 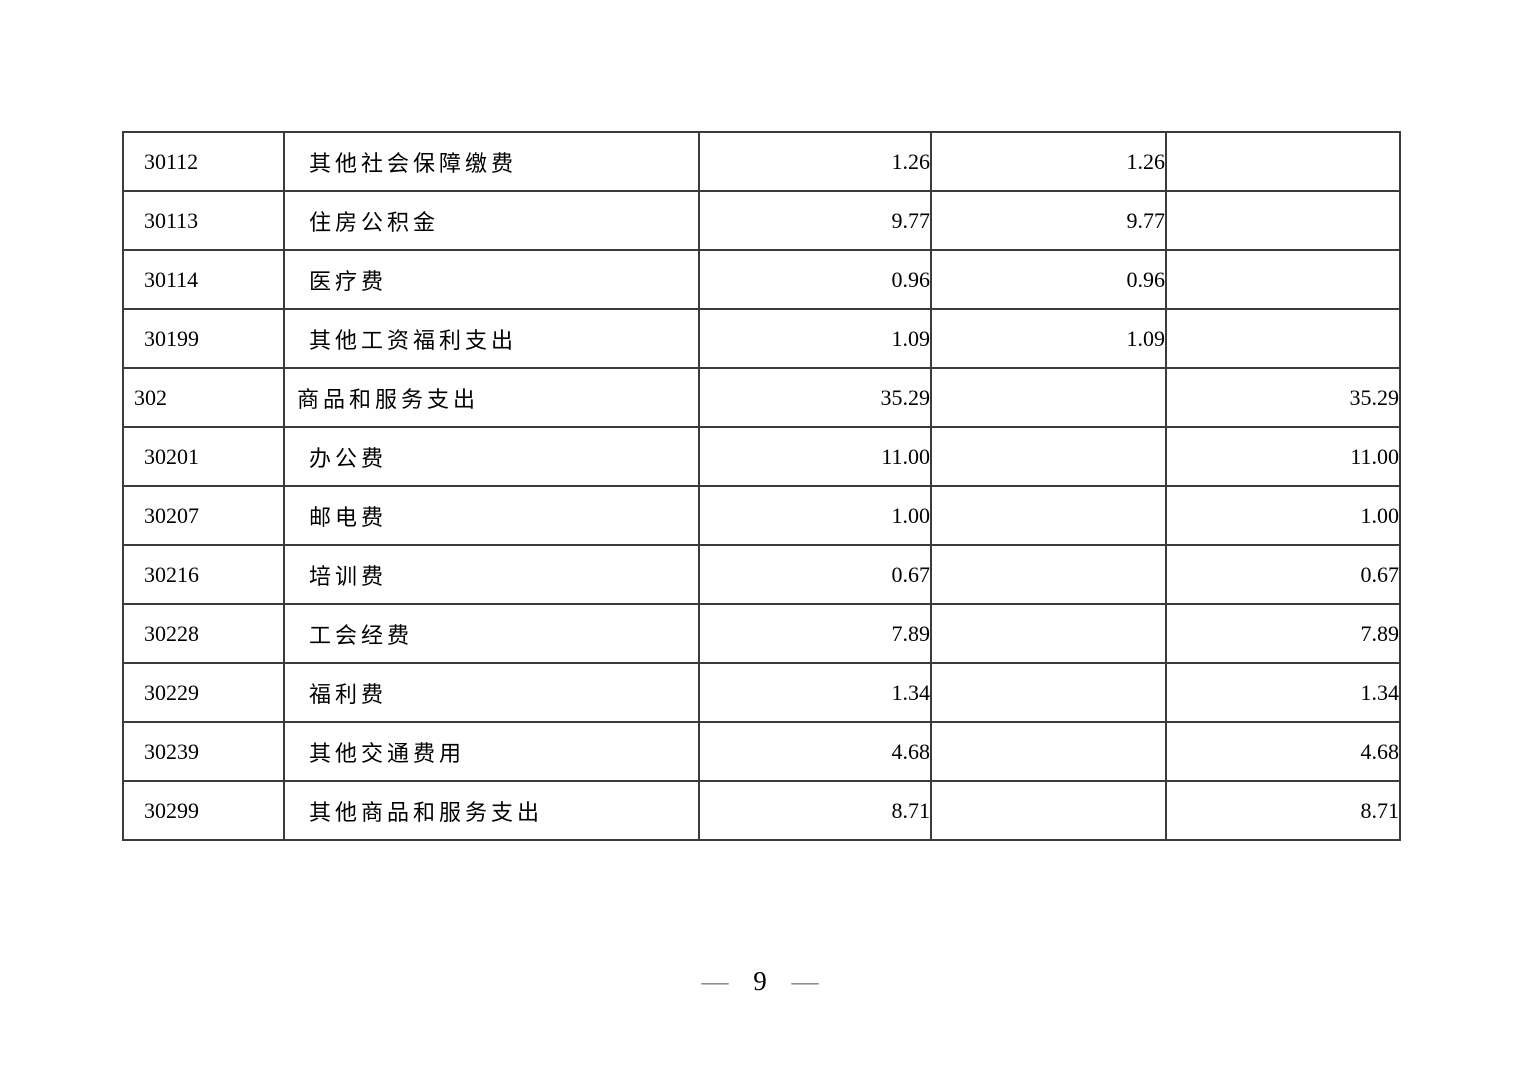 What do you see at coordinates (491, 633) in the screenshot?
I see `name-cell: 工会经费` at bounding box center [491, 633].